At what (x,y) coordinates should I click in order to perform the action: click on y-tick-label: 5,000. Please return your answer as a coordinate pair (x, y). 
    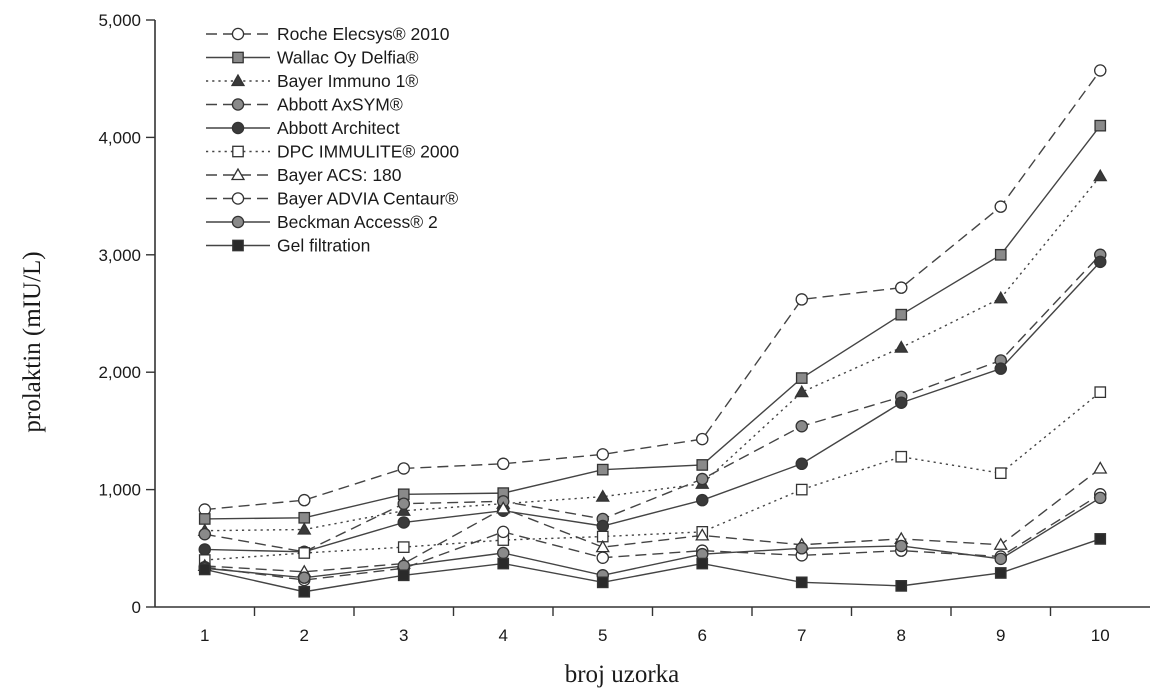
    Looking at the image, I should click on (119, 20).